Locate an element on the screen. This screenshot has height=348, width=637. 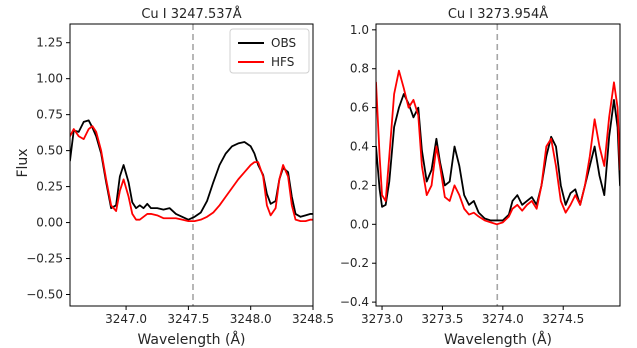
figure-ylabel: Flux is located at coordinates (23, 162).